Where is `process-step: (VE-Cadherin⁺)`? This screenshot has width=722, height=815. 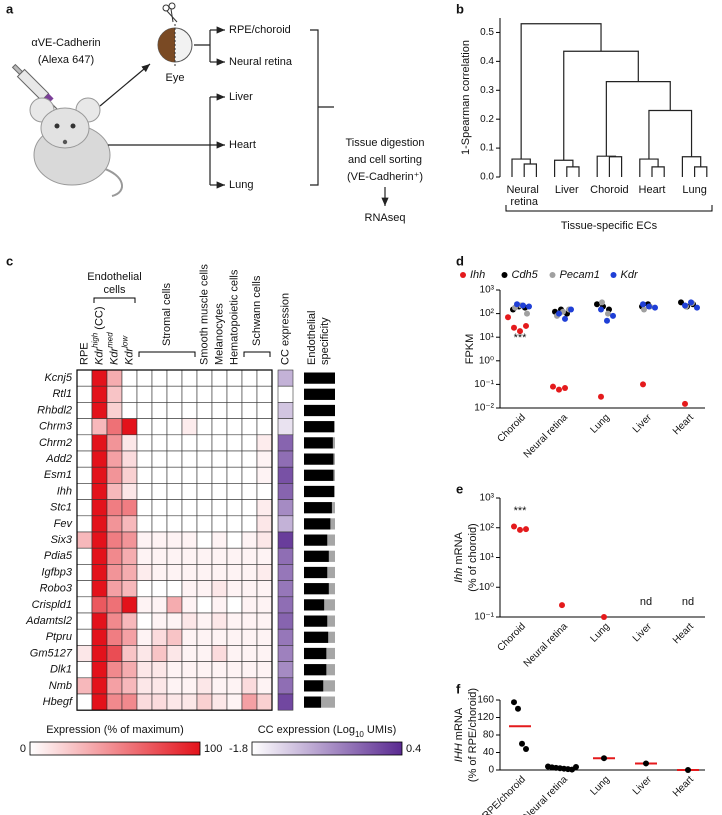
process-step: (VE-Cadherin⁺) is located at coordinates (385, 177).